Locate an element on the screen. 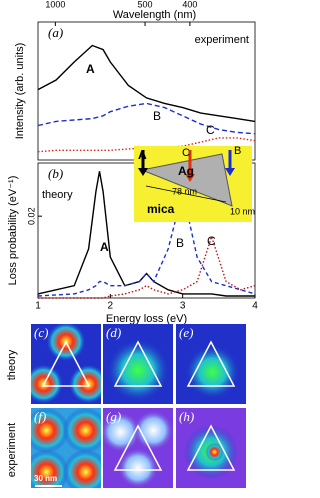 The height and width of the screenshot is (498, 320). y-axis-label: Intensity (arb. units) is located at coordinates (20, 91).